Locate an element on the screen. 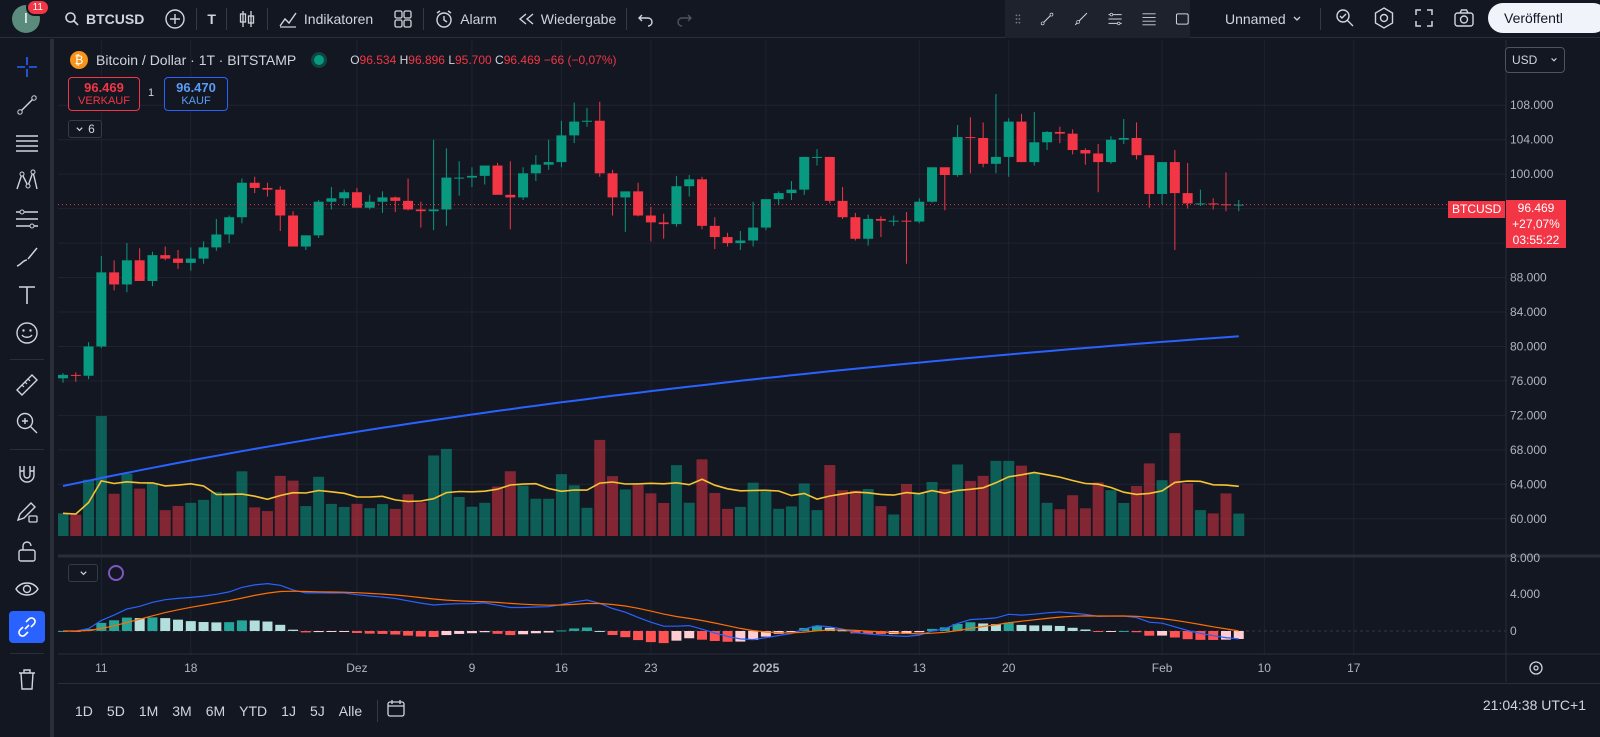 The height and width of the screenshot is (737, 1600). symbol-search-button: BTCUSD is located at coordinates (104, 19).